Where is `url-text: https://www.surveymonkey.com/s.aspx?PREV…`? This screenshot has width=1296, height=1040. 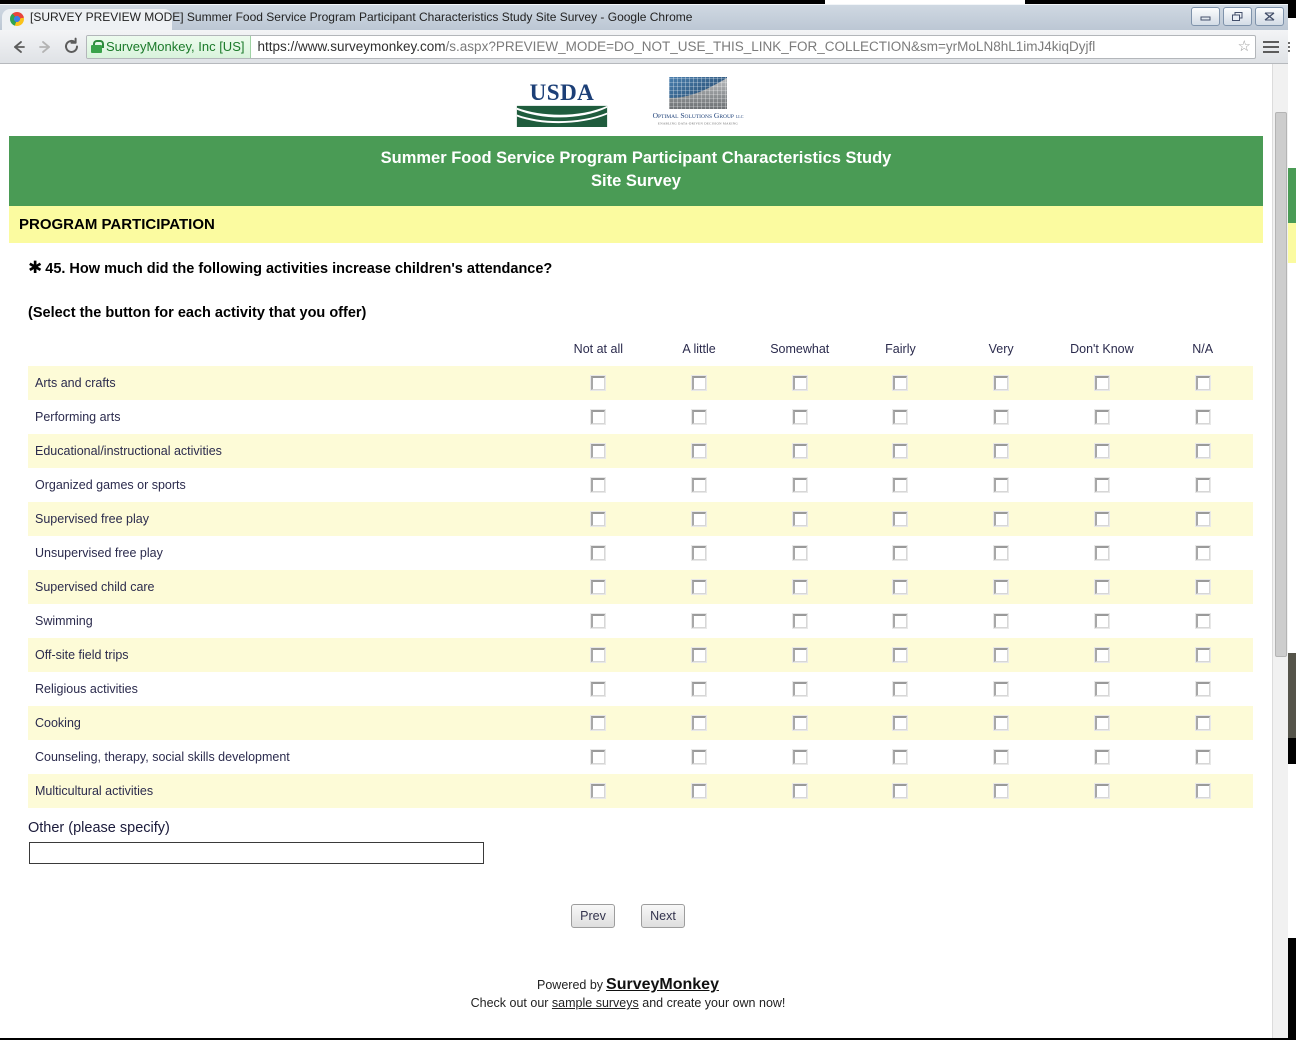 url-text: https://www.surveymonkey.com/s.aspx?PREV… is located at coordinates (673, 46).